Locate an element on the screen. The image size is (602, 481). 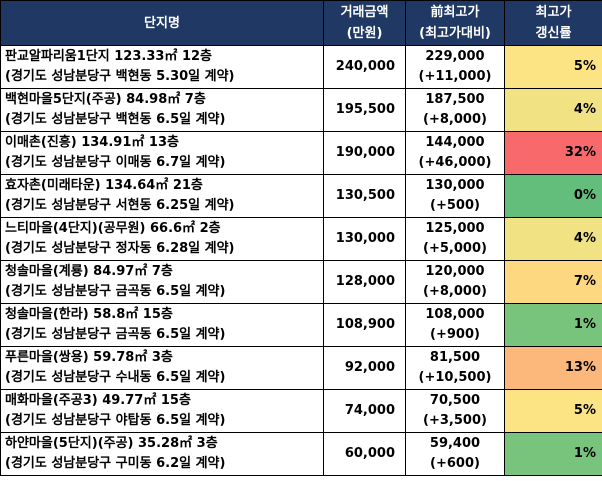
previous-high-diff: (+600) is located at coordinates (455, 463).